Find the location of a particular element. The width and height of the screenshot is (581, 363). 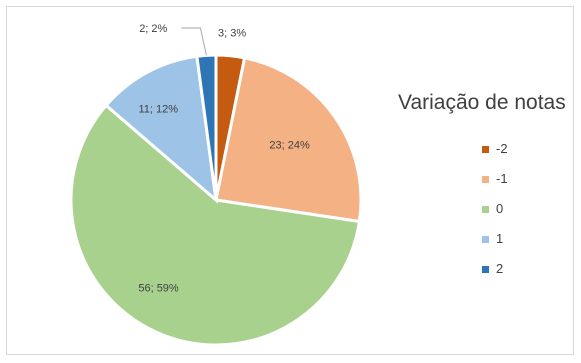

legend: Variação de notas -2 -1 0 1 2 is located at coordinates (482, 183).